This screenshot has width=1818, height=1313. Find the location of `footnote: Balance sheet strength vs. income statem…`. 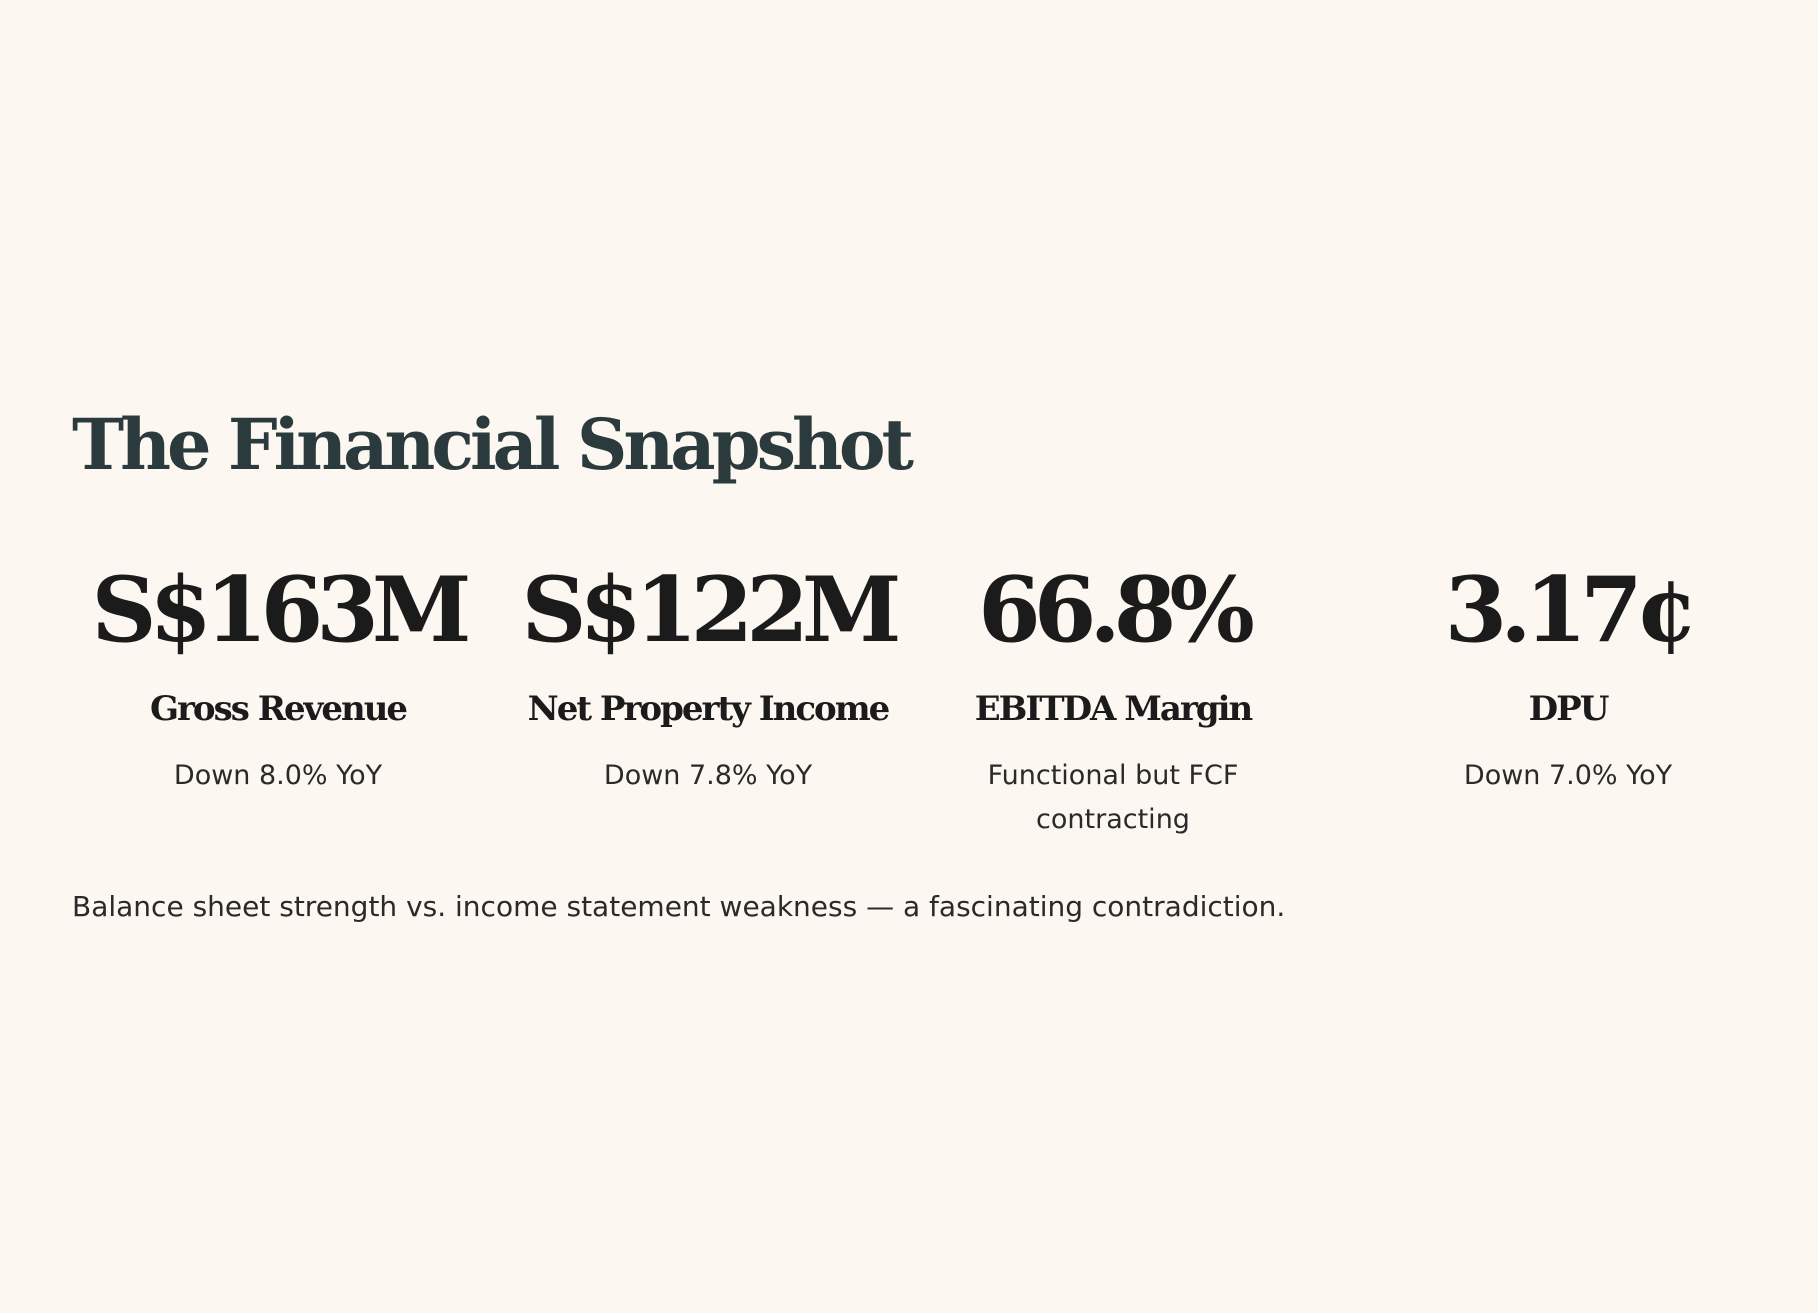

footnote: Balance sheet strength vs. income statem… is located at coordinates (679, 906).